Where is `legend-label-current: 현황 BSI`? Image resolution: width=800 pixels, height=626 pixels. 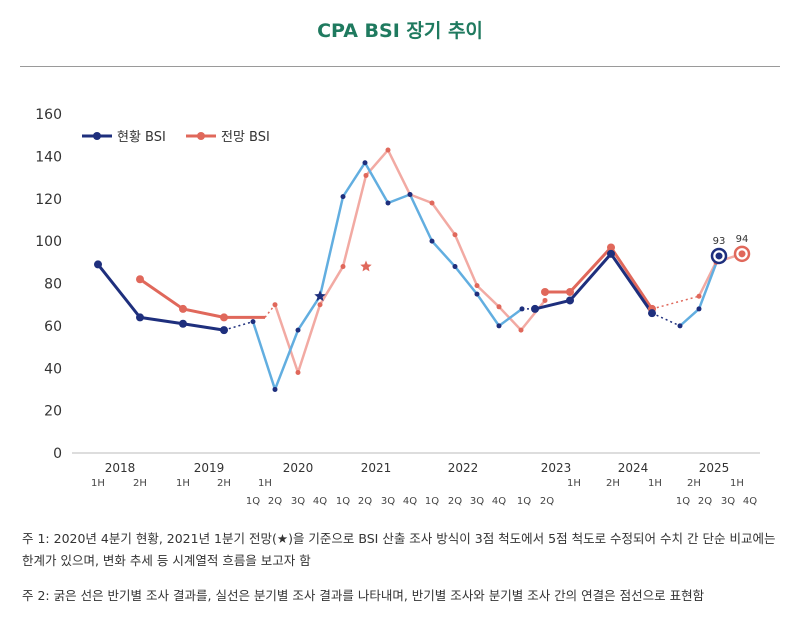 legend-label-current: 현황 BSI is located at coordinates (141, 137).